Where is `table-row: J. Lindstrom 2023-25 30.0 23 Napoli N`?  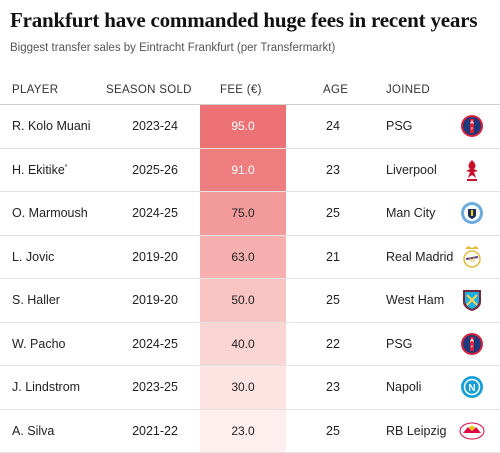
table-row: J. Lindstrom 2023-25 30.0 23 Napoli N is located at coordinates (250, 388).